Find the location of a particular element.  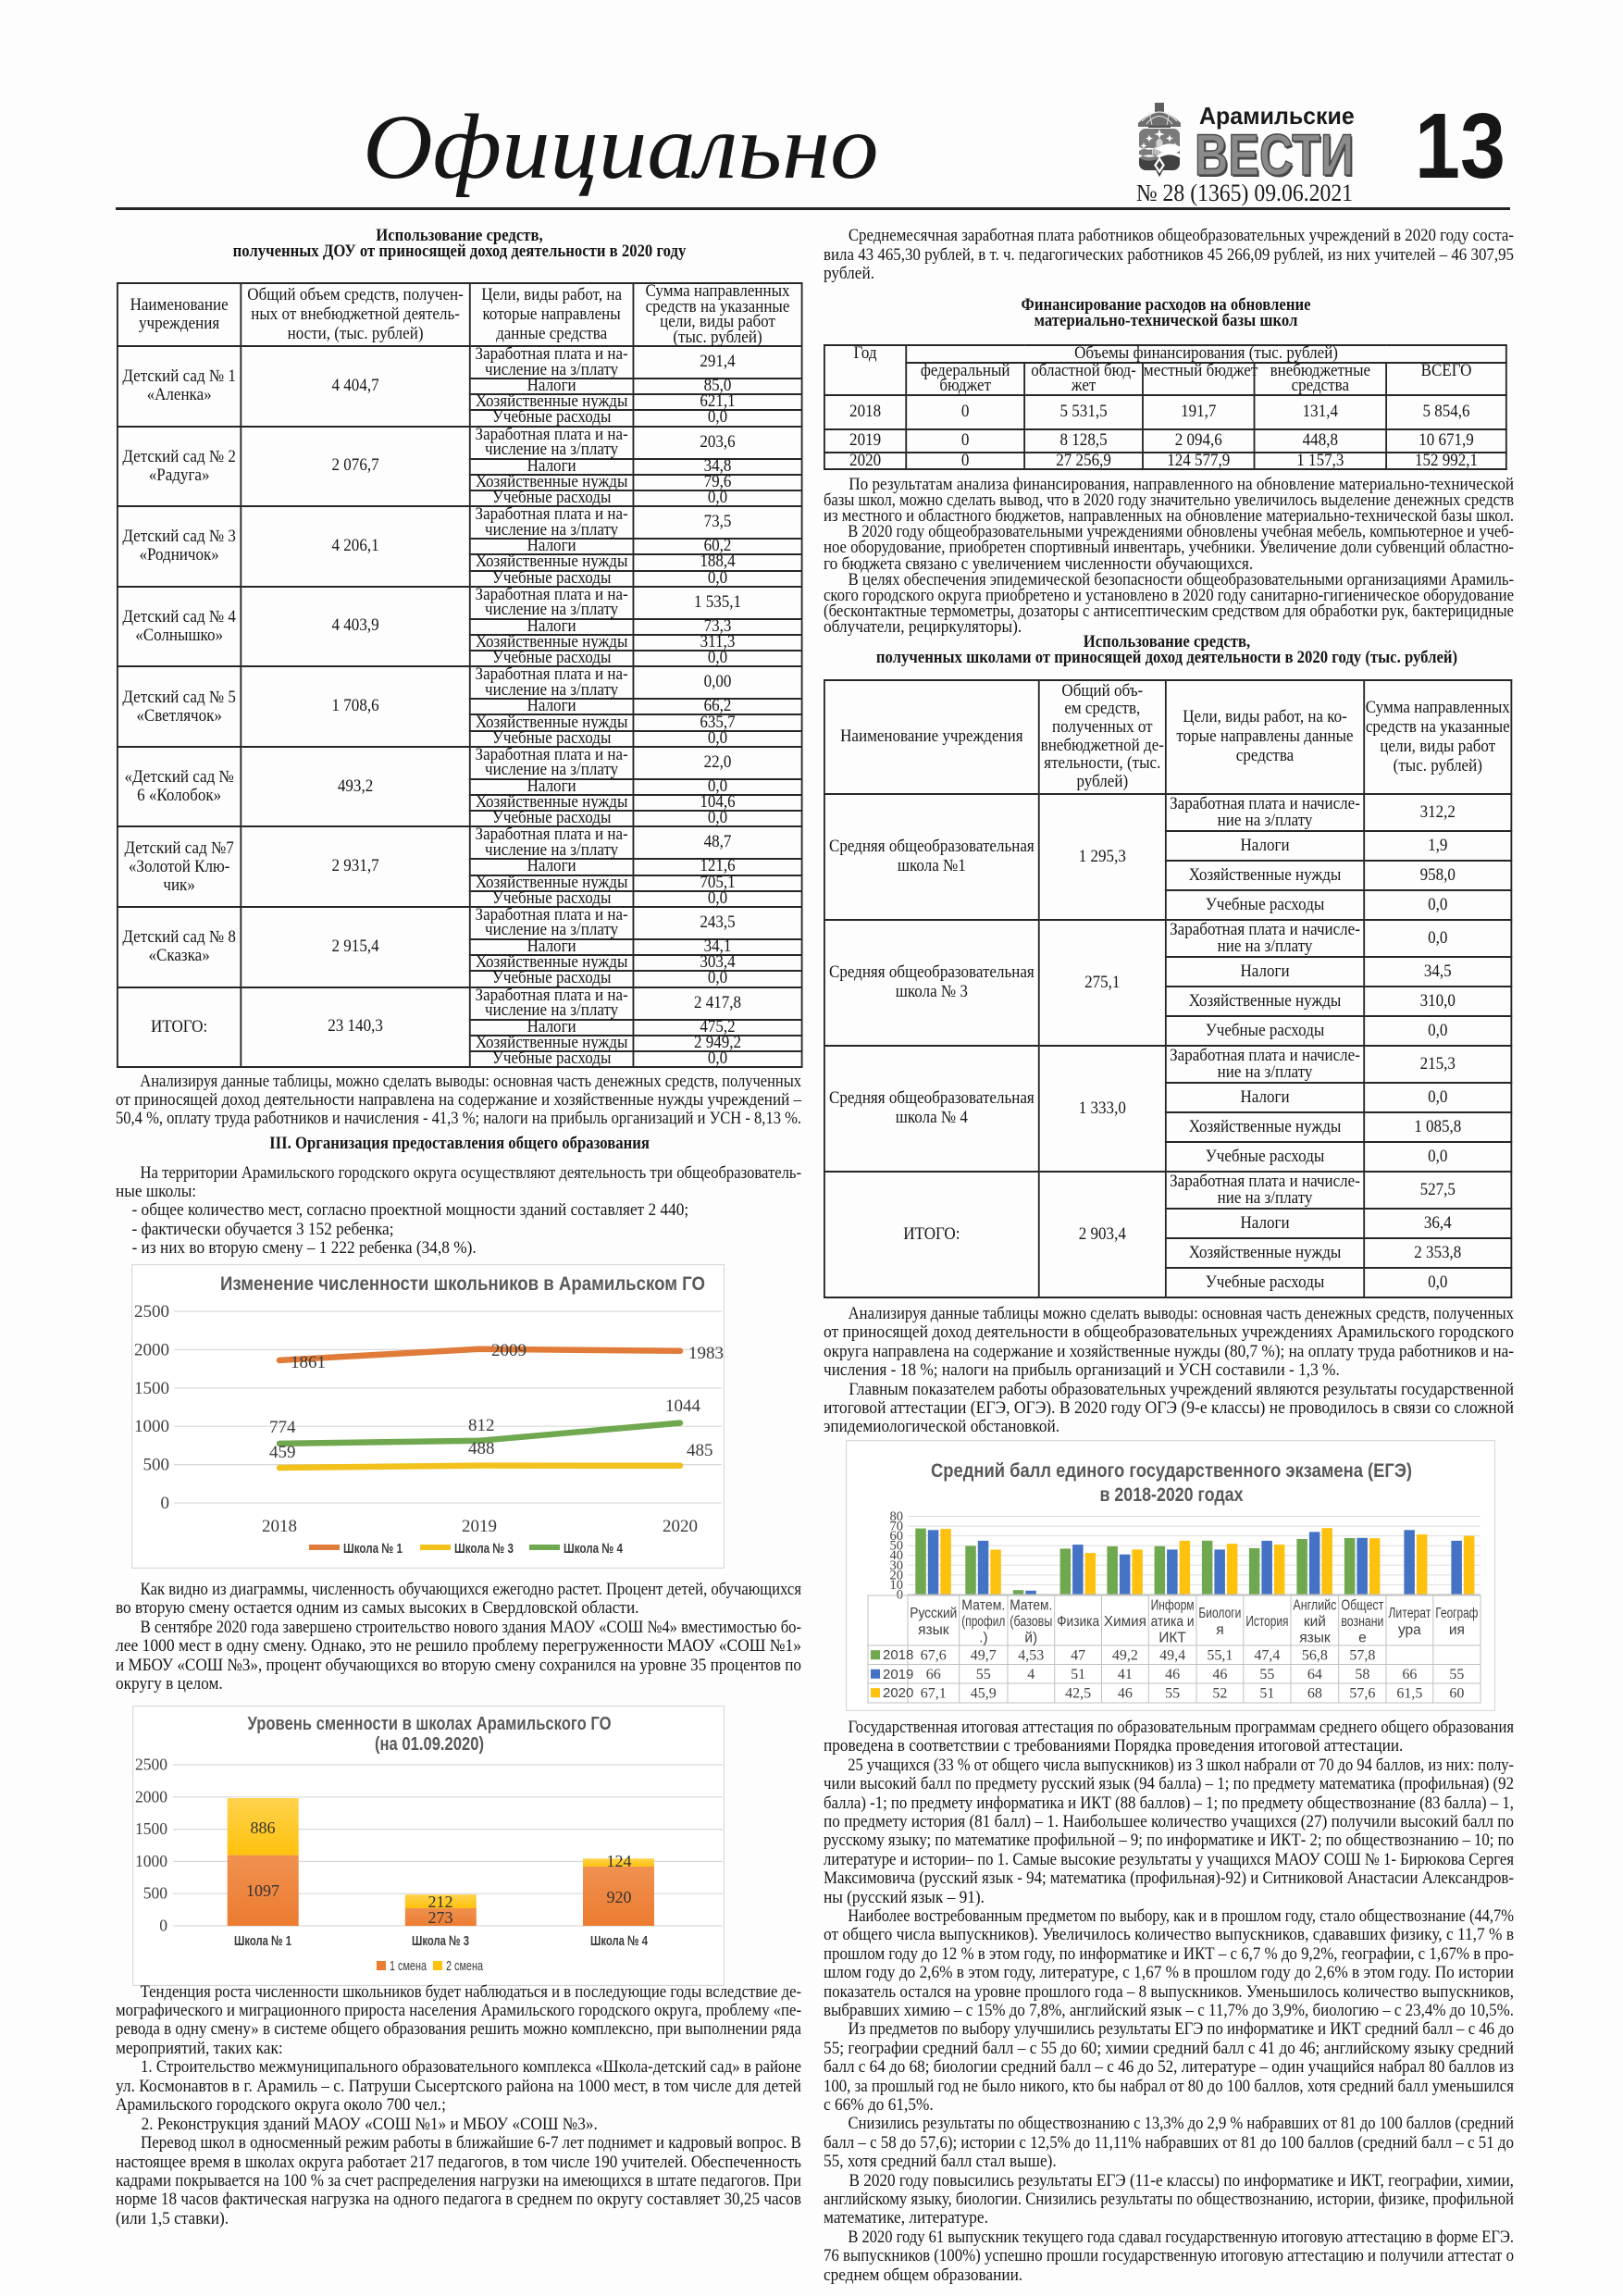

svg-text: 49,4 is located at coordinates (1172, 1656).